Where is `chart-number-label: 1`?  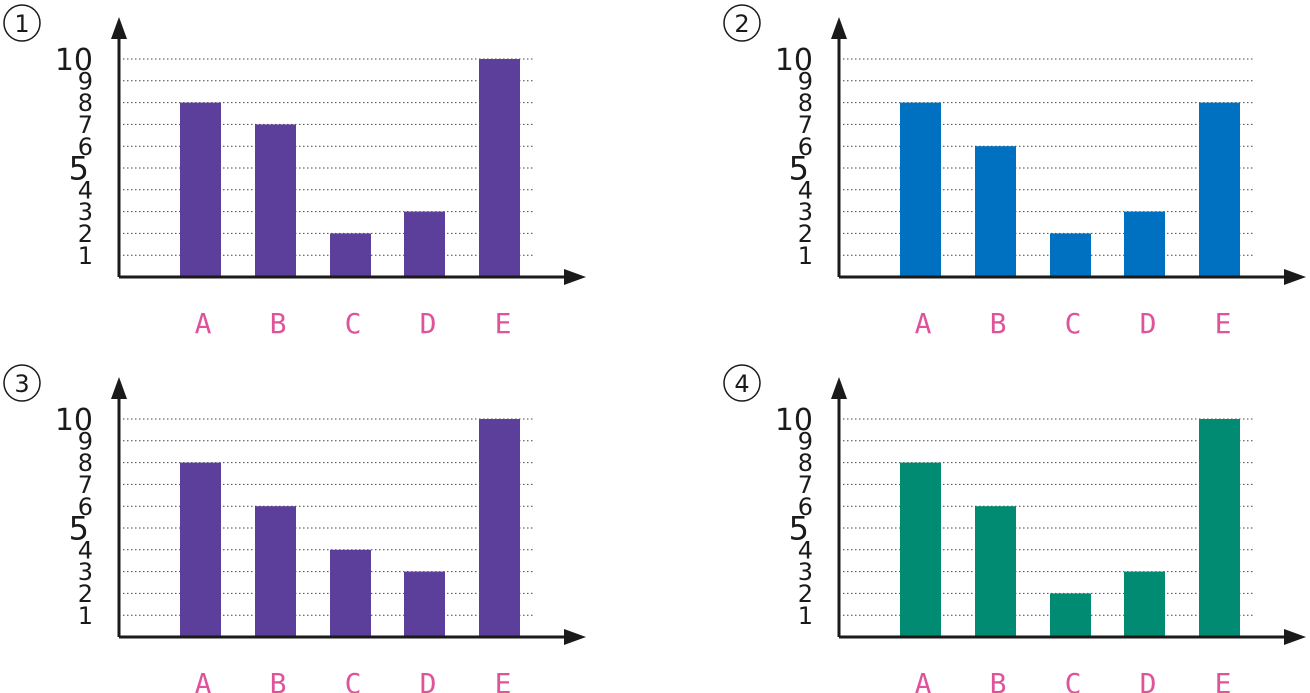 chart-number-label: 1 is located at coordinates (21, 24).